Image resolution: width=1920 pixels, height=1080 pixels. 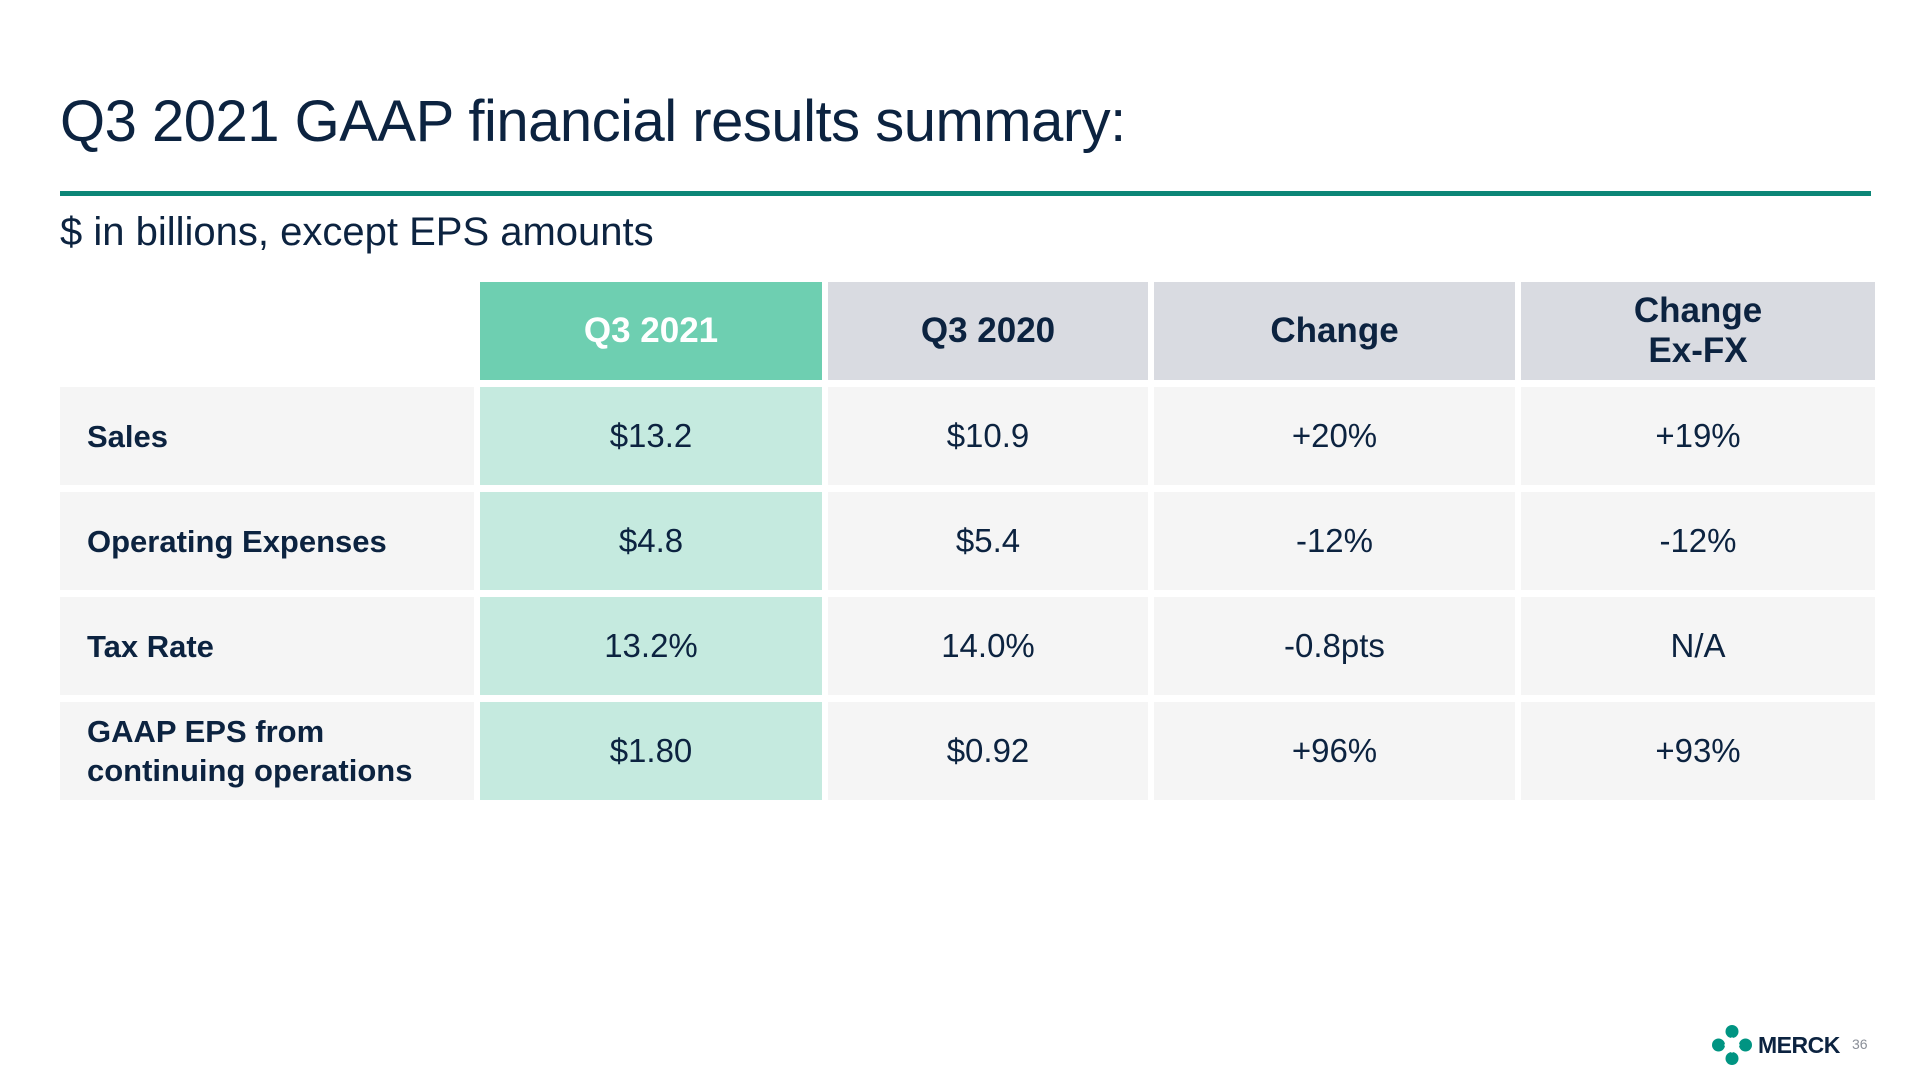 I want to click on eps-q3-2020: $0.92, so click(x=988, y=751).